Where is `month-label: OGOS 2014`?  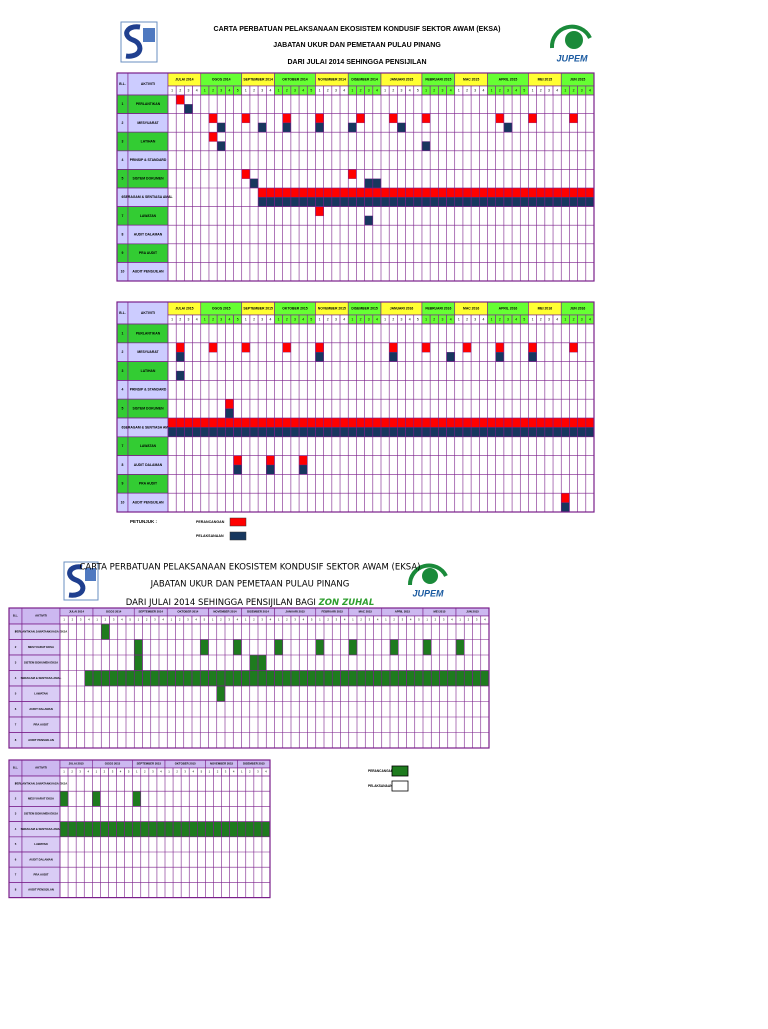 month-label: OGOS 2014 is located at coordinates (114, 612).